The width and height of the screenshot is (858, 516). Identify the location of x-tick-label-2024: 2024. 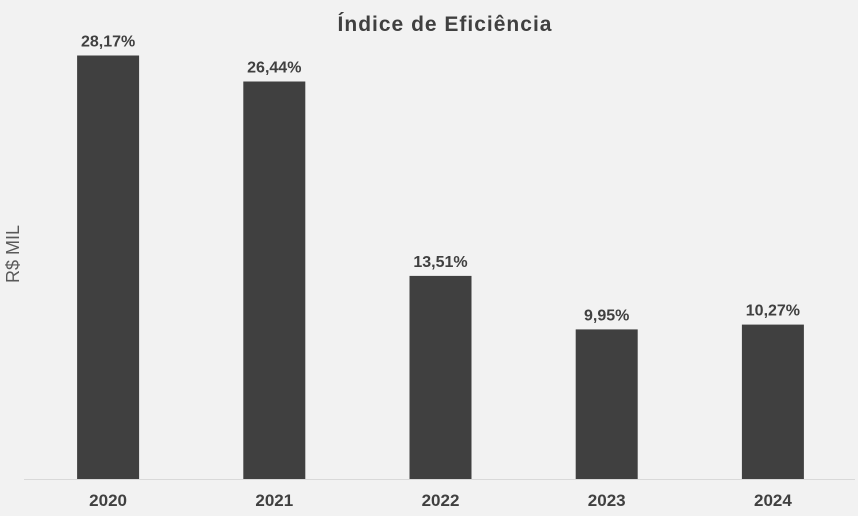
(773, 500).